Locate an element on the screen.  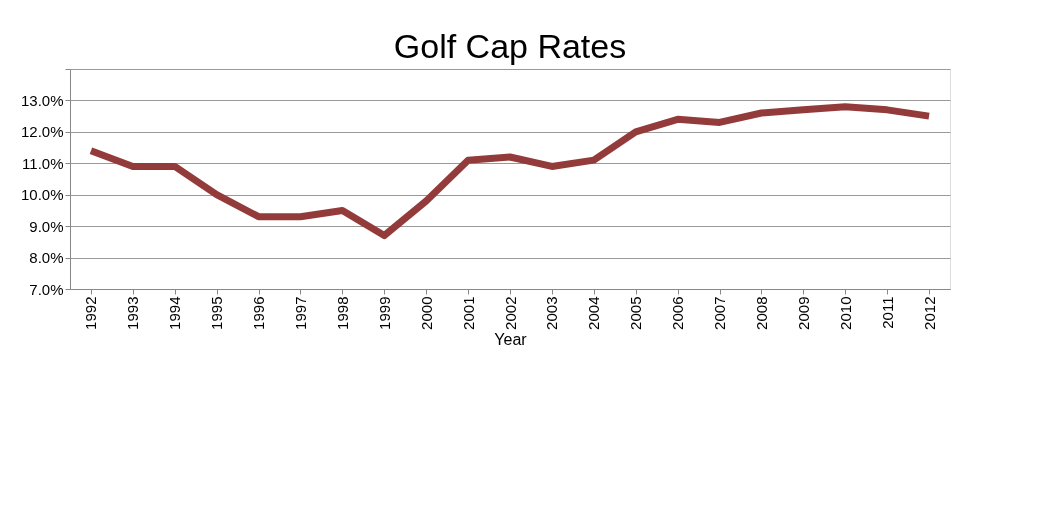
x-tick-label: 2004 is located at coordinates (594, 313).